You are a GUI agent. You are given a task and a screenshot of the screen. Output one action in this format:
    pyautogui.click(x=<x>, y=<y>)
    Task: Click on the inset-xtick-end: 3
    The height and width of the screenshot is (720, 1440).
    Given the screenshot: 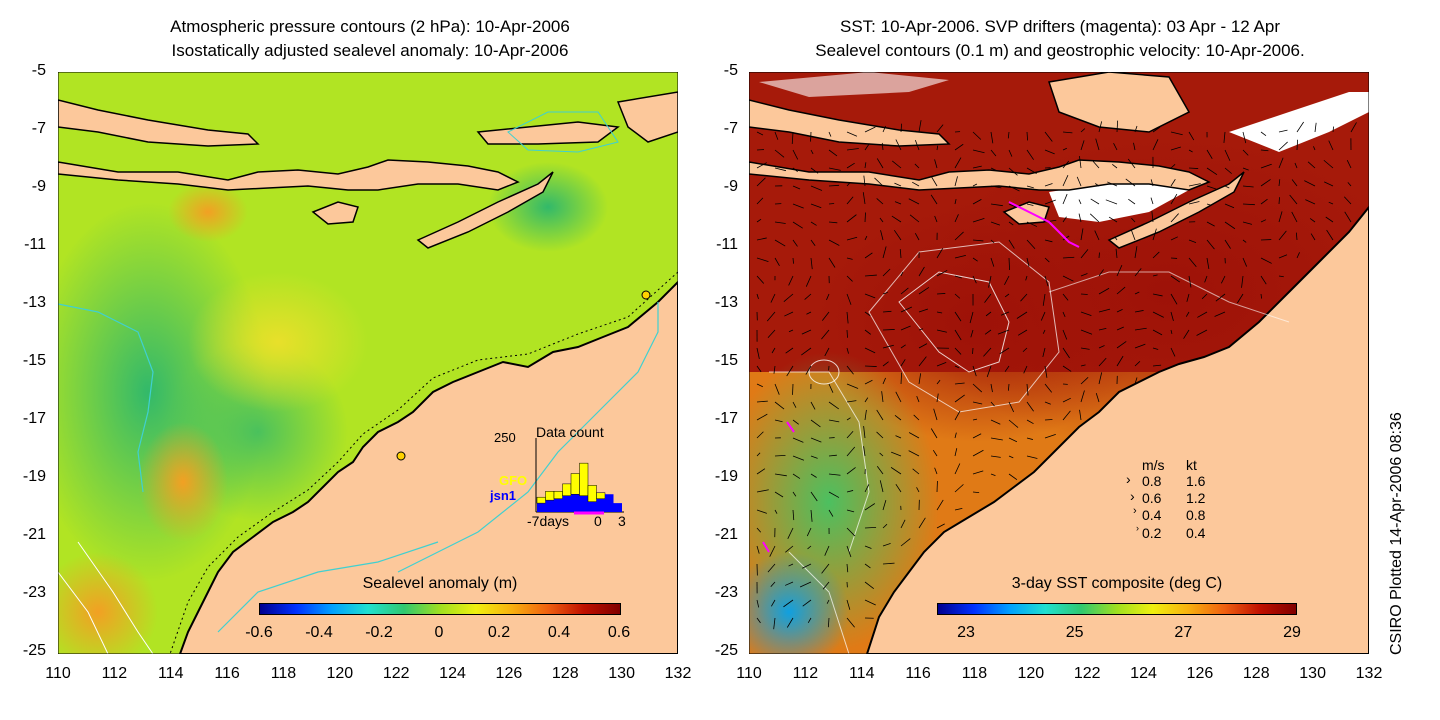 What is the action you would take?
    pyautogui.click(x=622, y=521)
    